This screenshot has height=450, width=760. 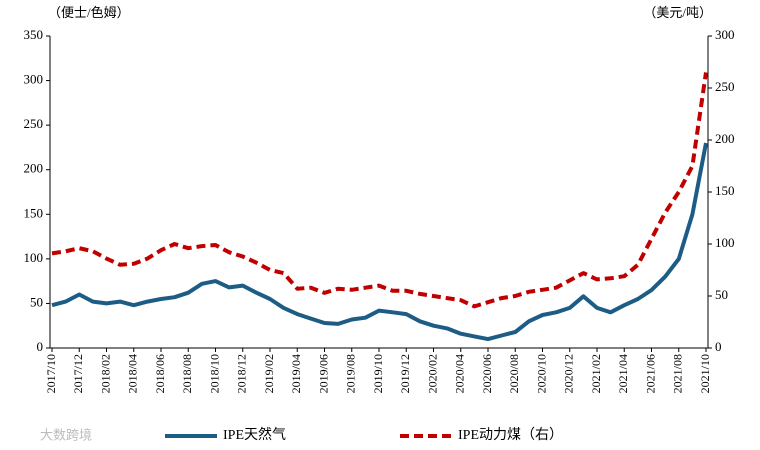 What do you see at coordinates (89, 12) in the screenshot?
I see `y-axis-label: （便士/色姆）` at bounding box center [89, 12].